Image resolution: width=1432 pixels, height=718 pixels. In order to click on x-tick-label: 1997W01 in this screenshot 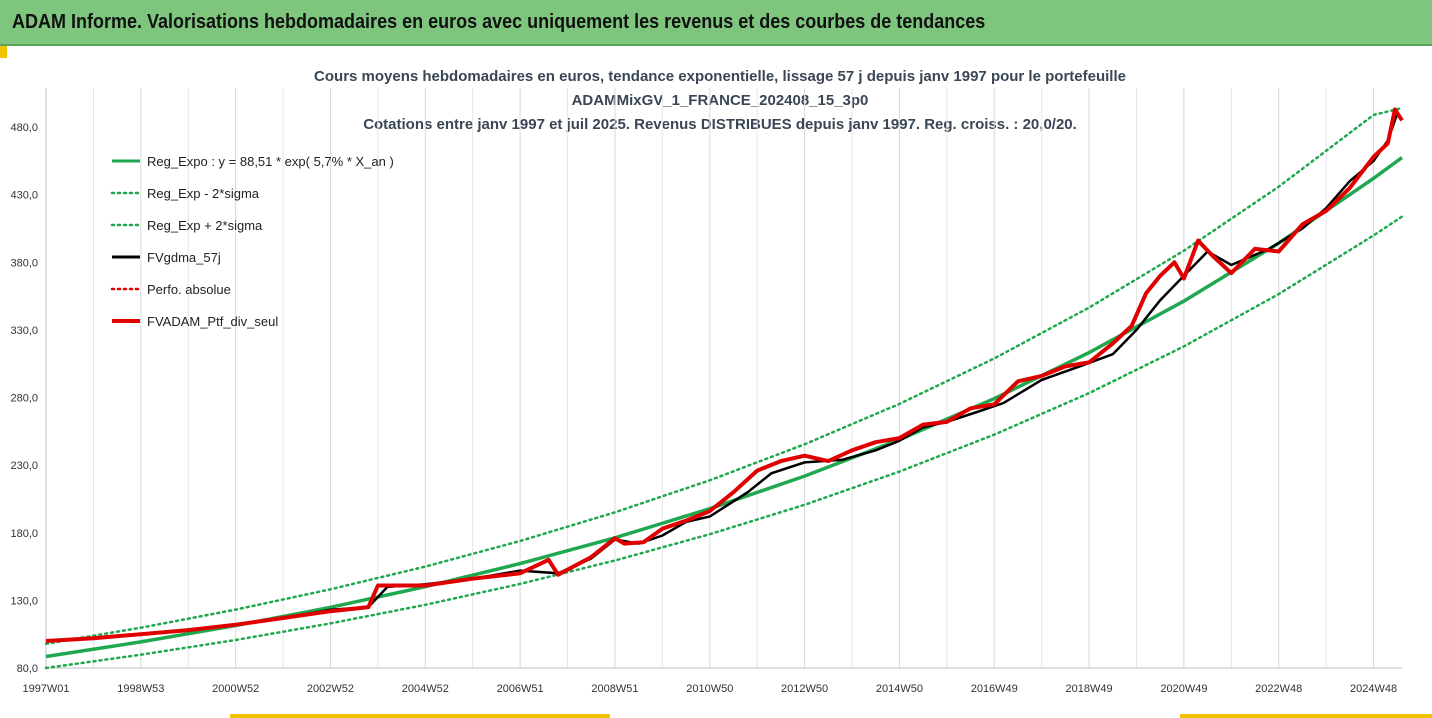, I will do `click(45, 689)`.